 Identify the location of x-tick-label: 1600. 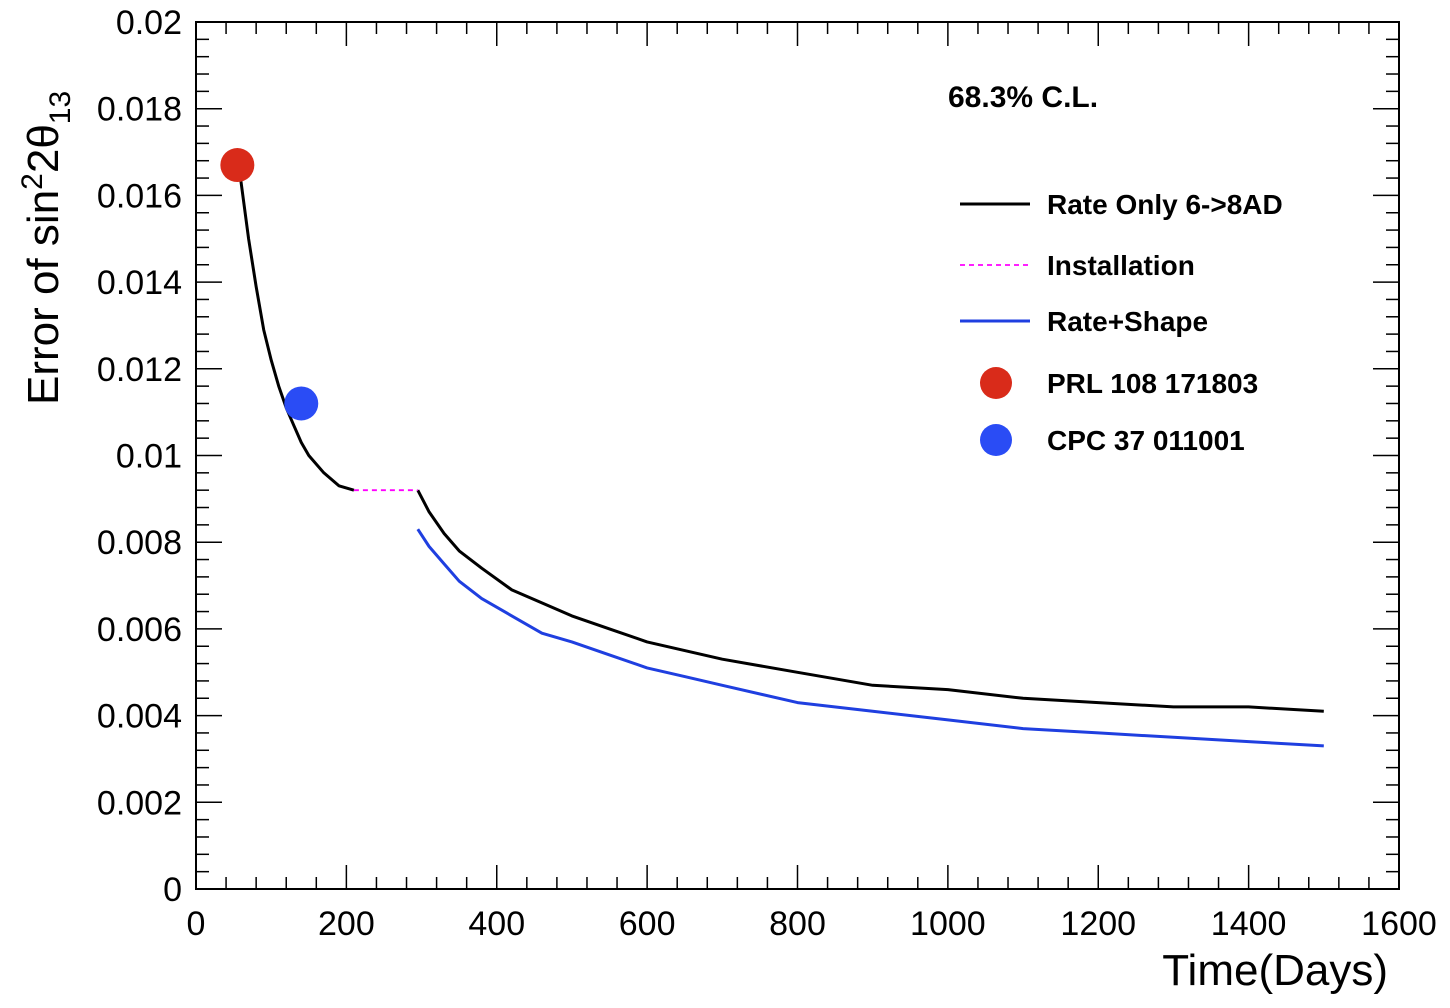
(1399, 924).